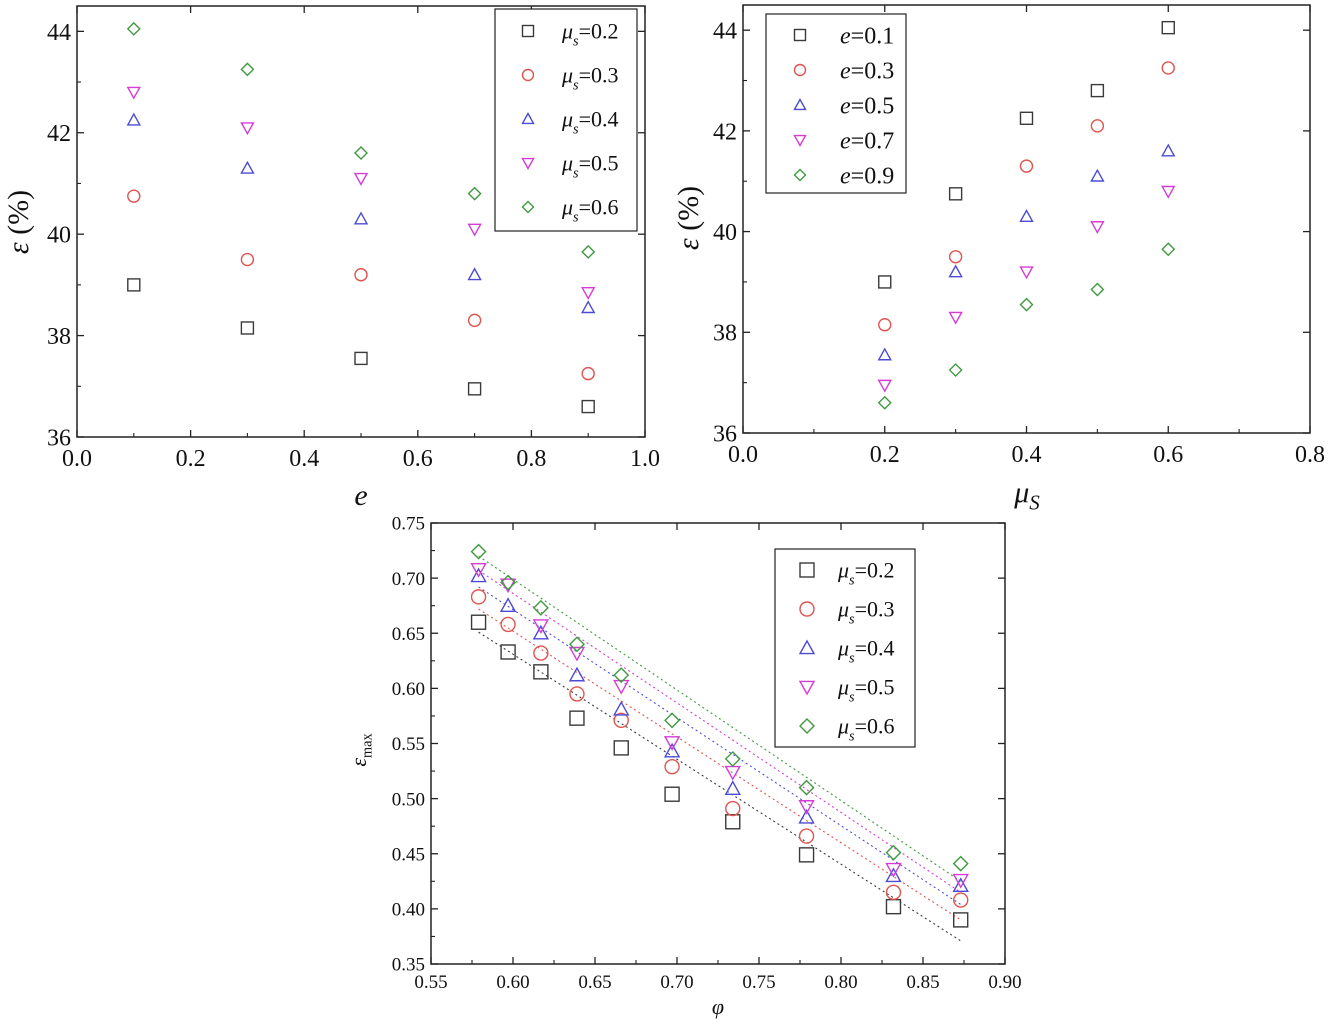  I want to click on x-tick-label: 0.80, so click(840, 982).